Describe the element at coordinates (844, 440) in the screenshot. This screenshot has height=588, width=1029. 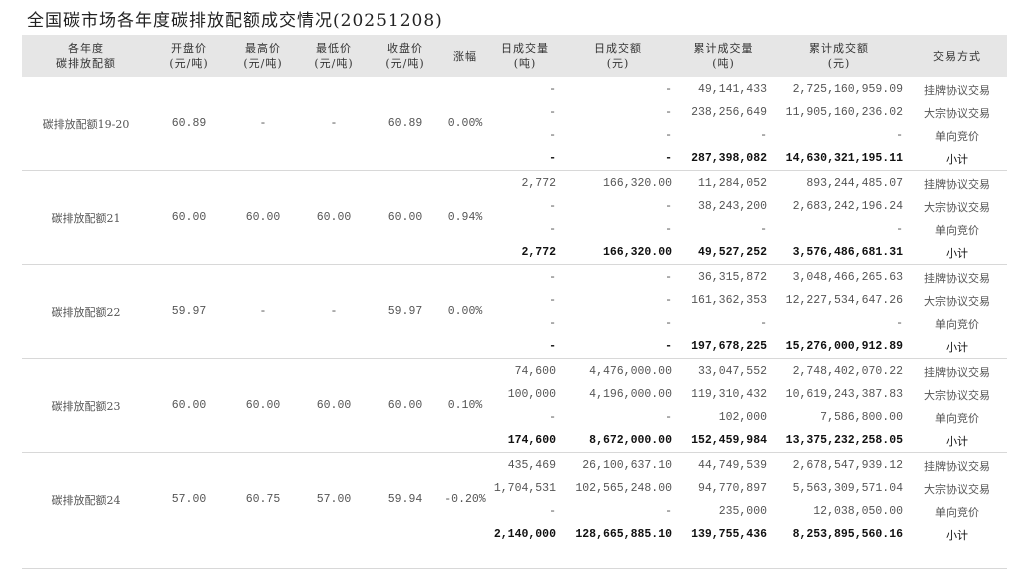
I see `cumulative-amount-cell: 13,375,232,258.05` at that location.